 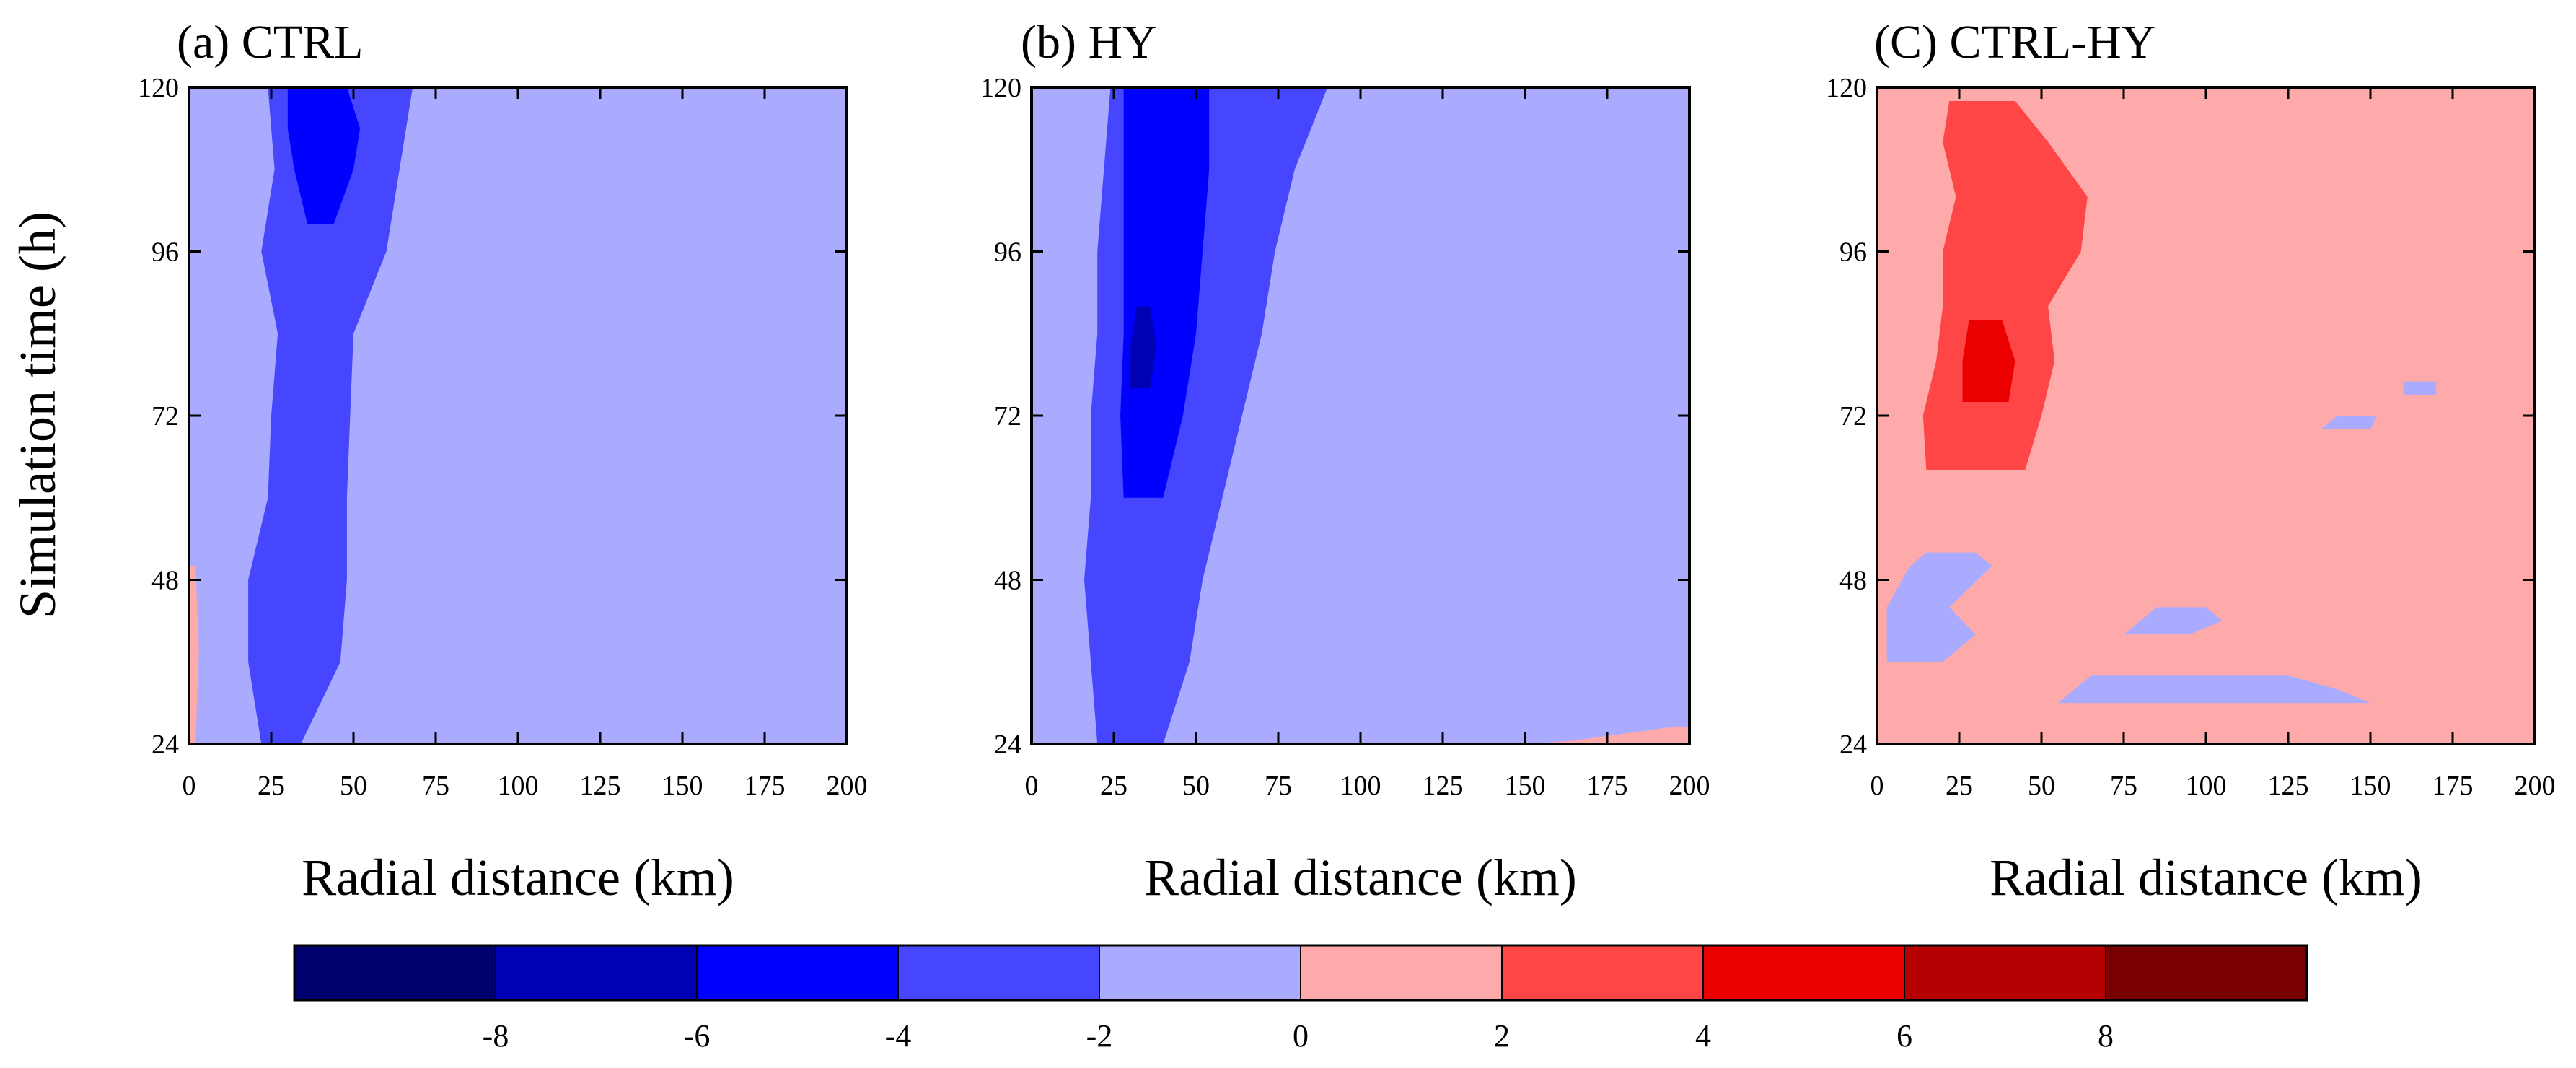 I want to click on panel-title: (a) CTRL, so click(x=270, y=42).